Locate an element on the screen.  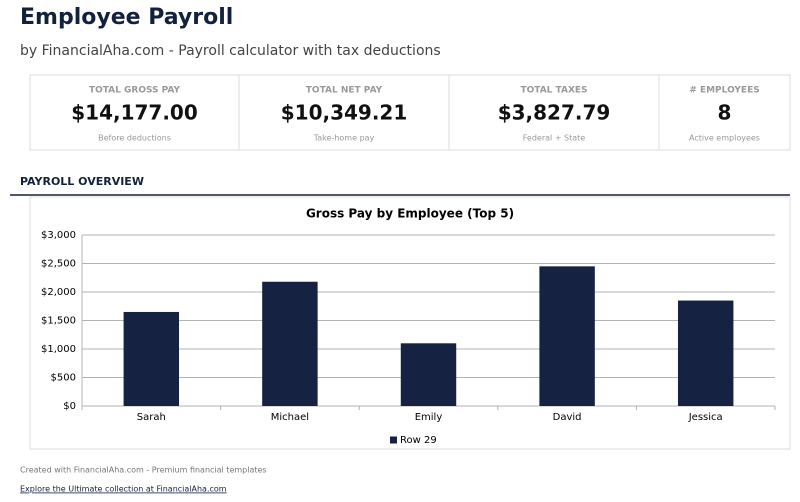
kpi-note: Federal + State is located at coordinates (554, 138).